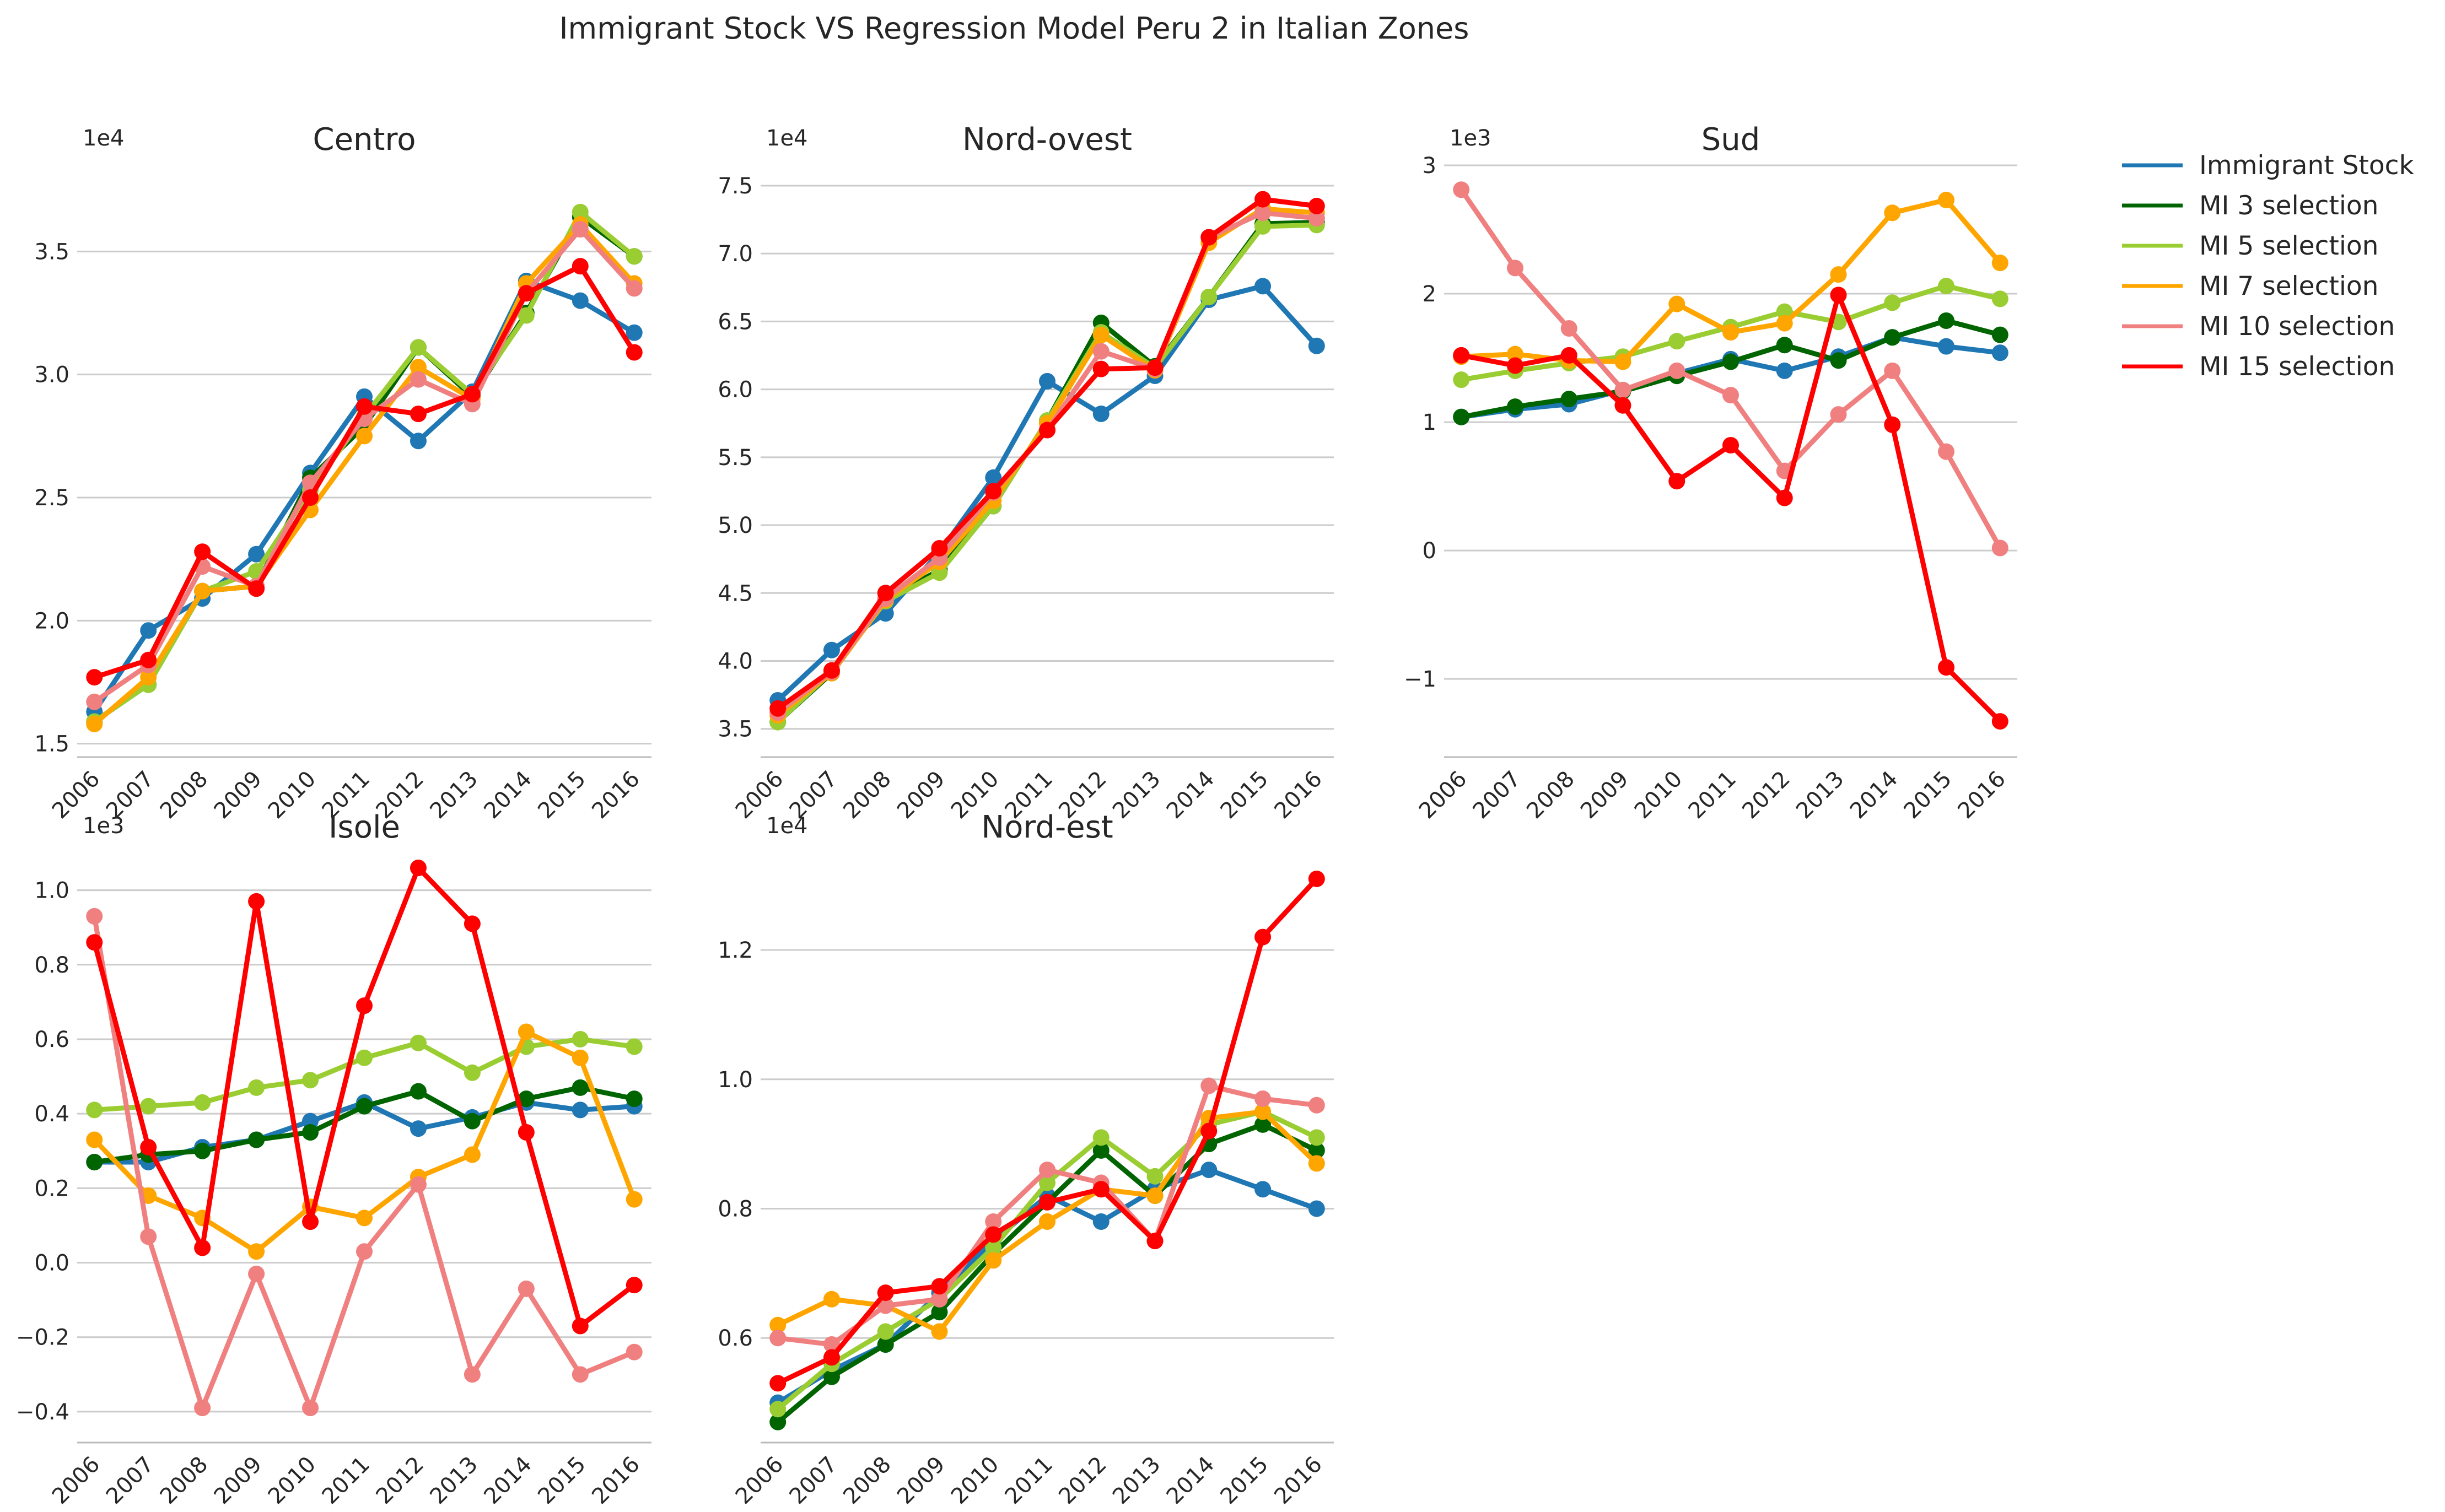 The width and height of the screenshot is (2445, 1512). I want to click on x-tick-label: 2012, so click(1766, 795).